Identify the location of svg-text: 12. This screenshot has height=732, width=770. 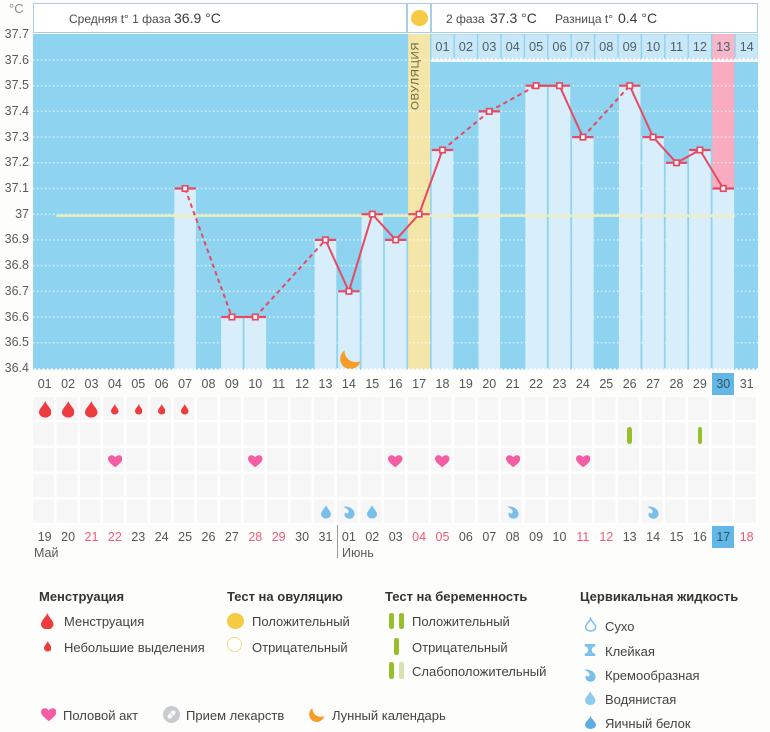
(700, 46).